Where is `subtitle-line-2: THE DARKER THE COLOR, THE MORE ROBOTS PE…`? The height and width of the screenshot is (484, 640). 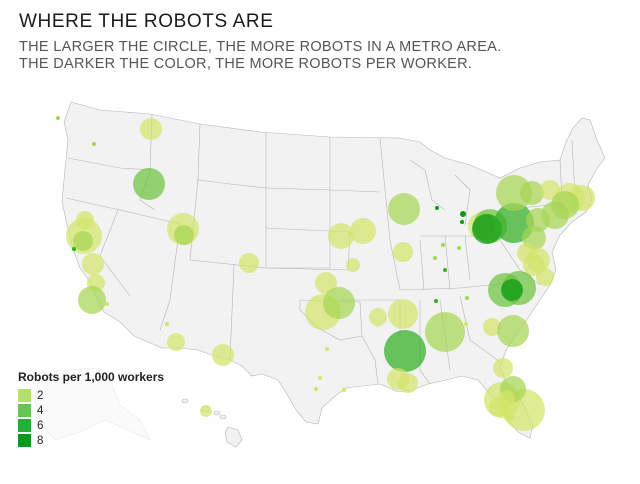 subtitle-line-2: THE DARKER THE COLOR, THE MORE ROBOTS PE… is located at coordinates (246, 64).